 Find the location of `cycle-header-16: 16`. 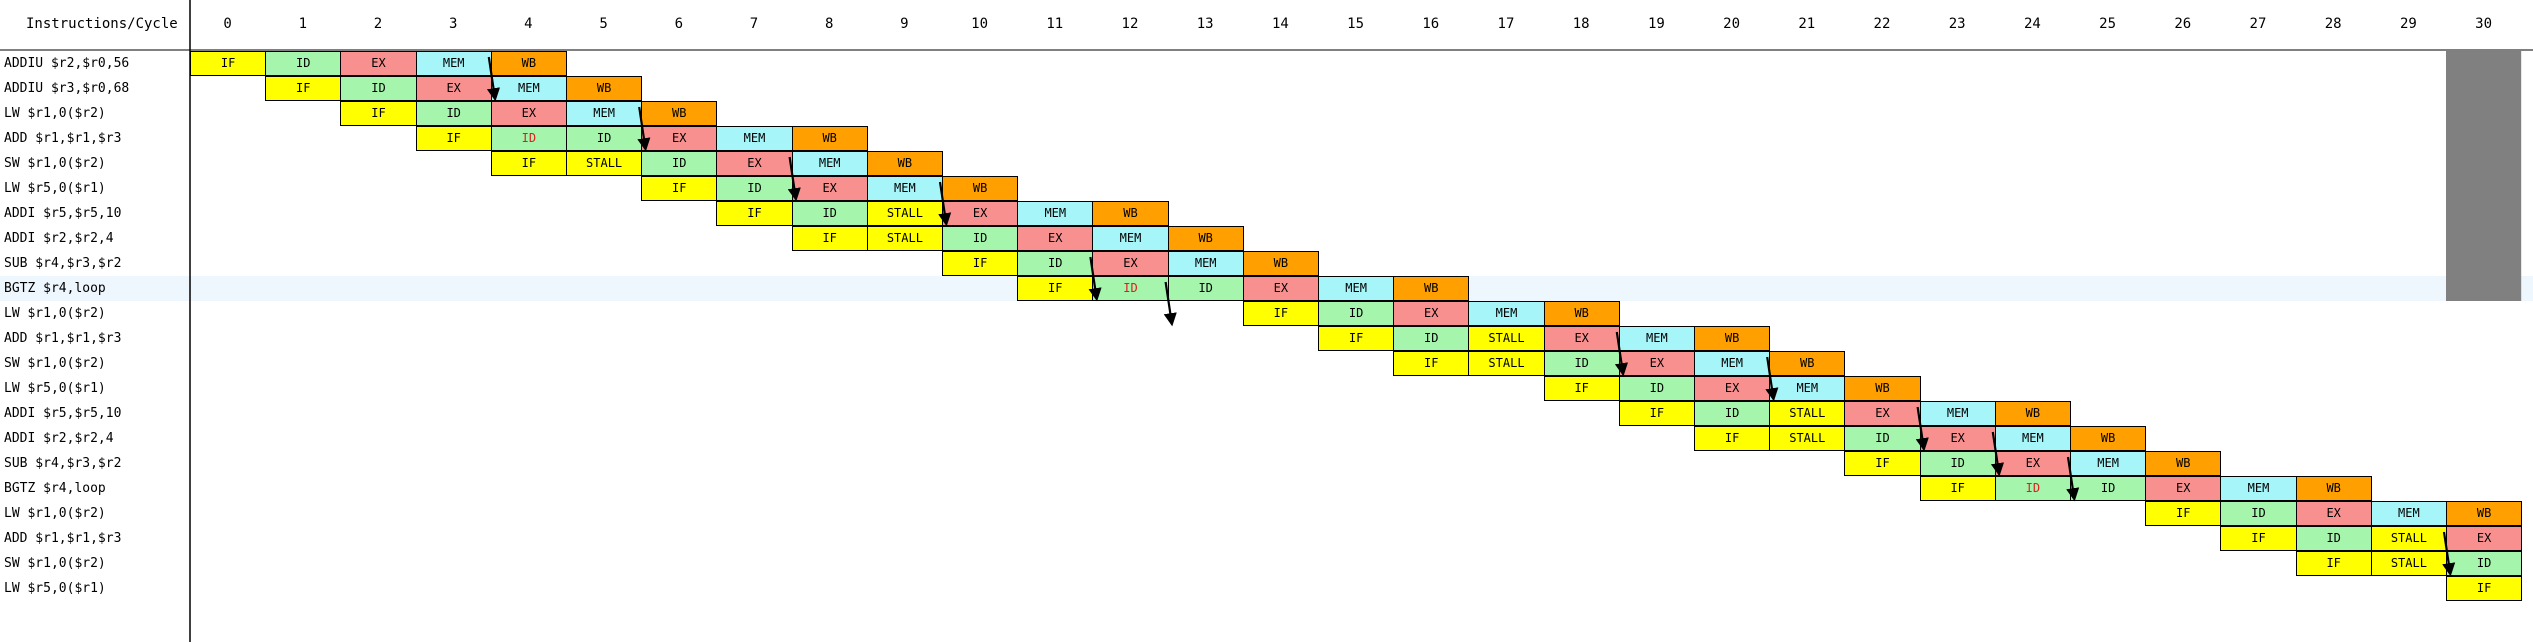

cycle-header-16: 16 is located at coordinates (1431, 24).